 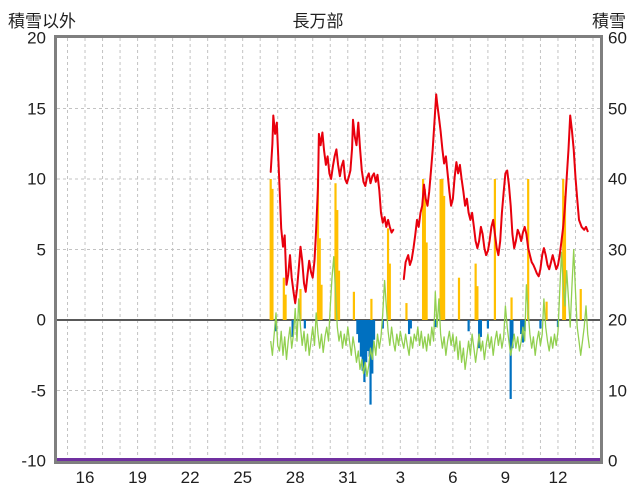 I want to click on left-axis-title: 積雪以外, so click(x=42, y=21).